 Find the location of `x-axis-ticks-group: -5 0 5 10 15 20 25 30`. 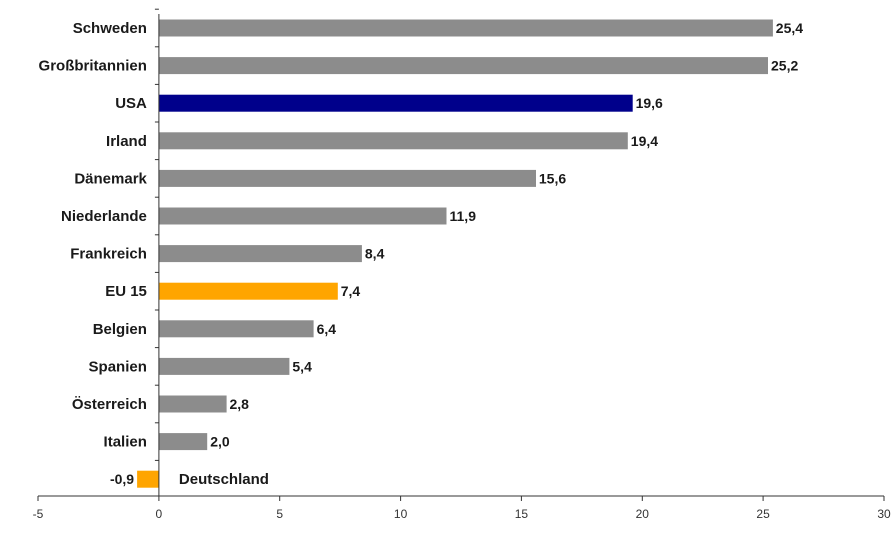

x-axis-ticks-group: -5 0 5 10 15 20 25 30 is located at coordinates (462, 508).